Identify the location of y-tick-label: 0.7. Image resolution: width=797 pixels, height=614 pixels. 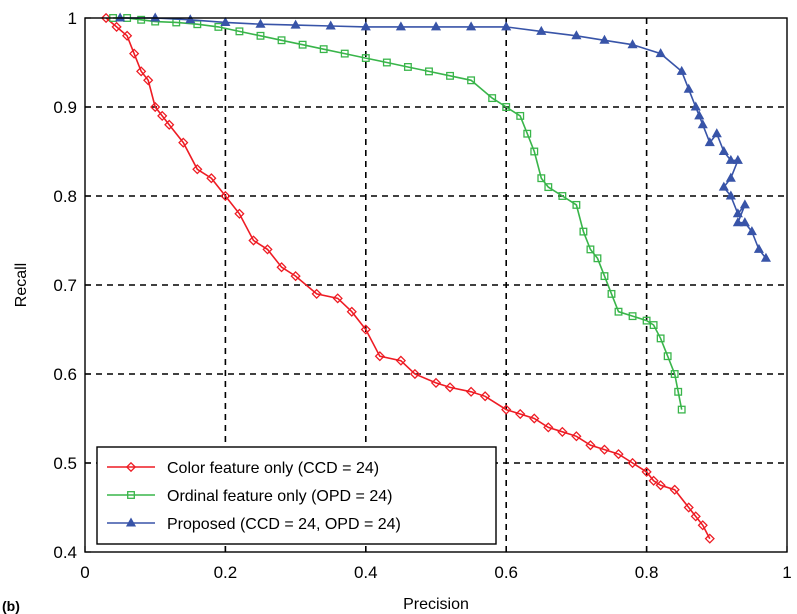
(65, 285).